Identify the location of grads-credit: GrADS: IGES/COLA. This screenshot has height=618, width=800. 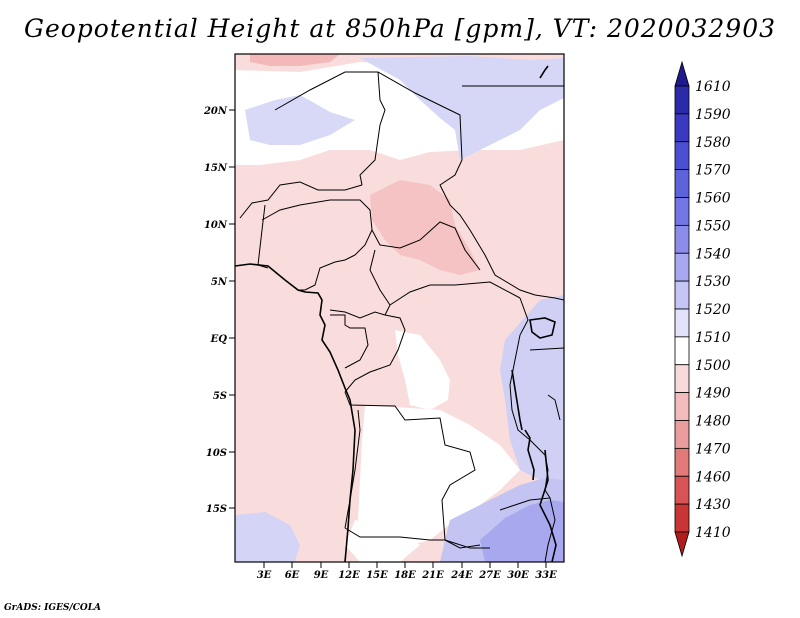
(53, 608).